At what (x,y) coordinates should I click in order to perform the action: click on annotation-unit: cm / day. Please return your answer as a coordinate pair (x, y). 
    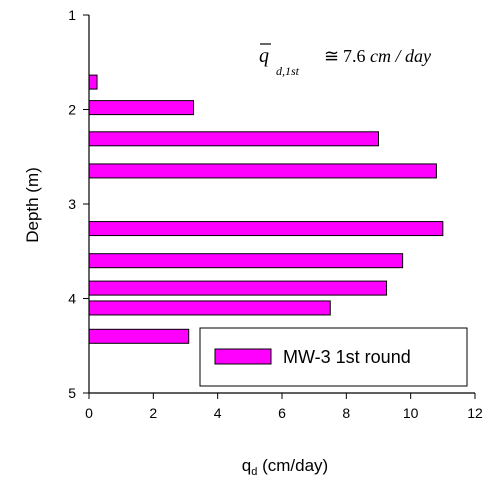
    Looking at the image, I should click on (400, 56).